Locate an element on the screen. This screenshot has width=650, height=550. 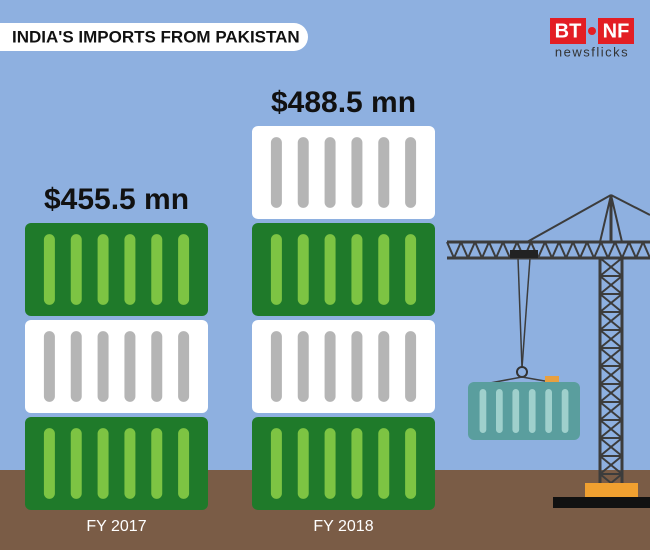
value-label: $488.5 mn is located at coordinates (343, 102).